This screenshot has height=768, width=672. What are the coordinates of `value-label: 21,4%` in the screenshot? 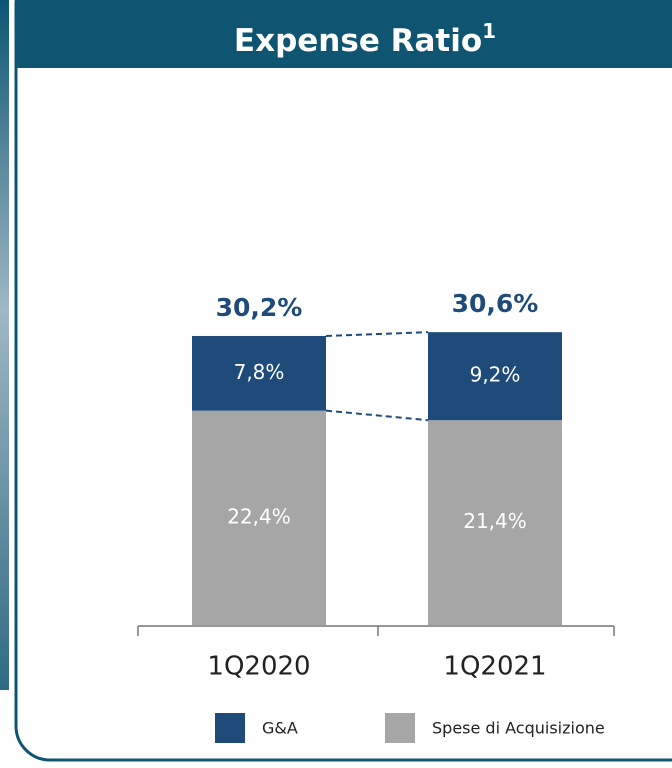 It's located at (495, 521).